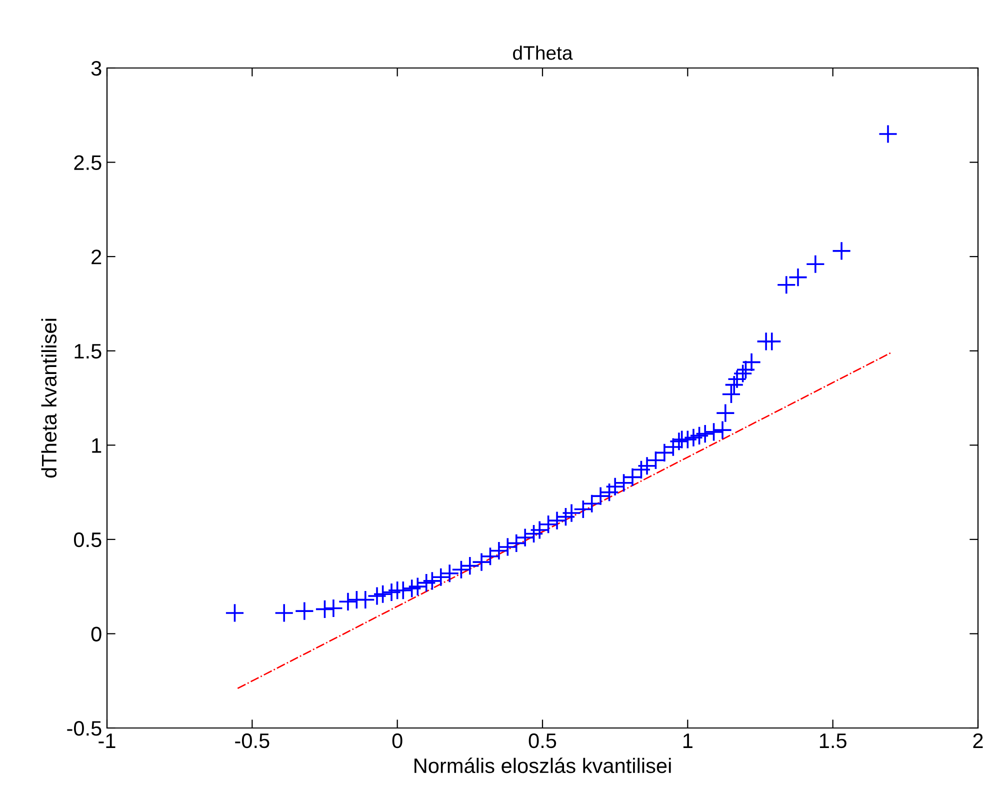 This screenshot has height=796, width=986. What do you see at coordinates (96, 634) in the screenshot?
I see `y-tick-label: 0` at bounding box center [96, 634].